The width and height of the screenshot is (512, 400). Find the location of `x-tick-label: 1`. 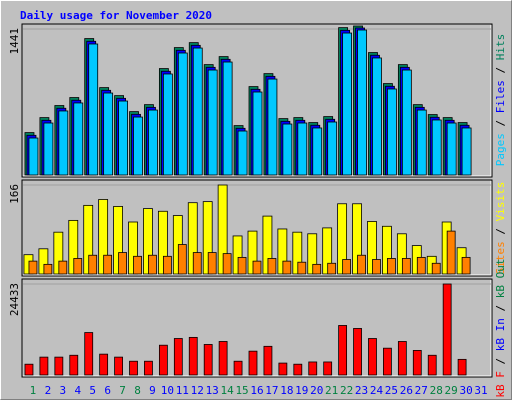

x-tick-label: 1 is located at coordinates (33, 390).